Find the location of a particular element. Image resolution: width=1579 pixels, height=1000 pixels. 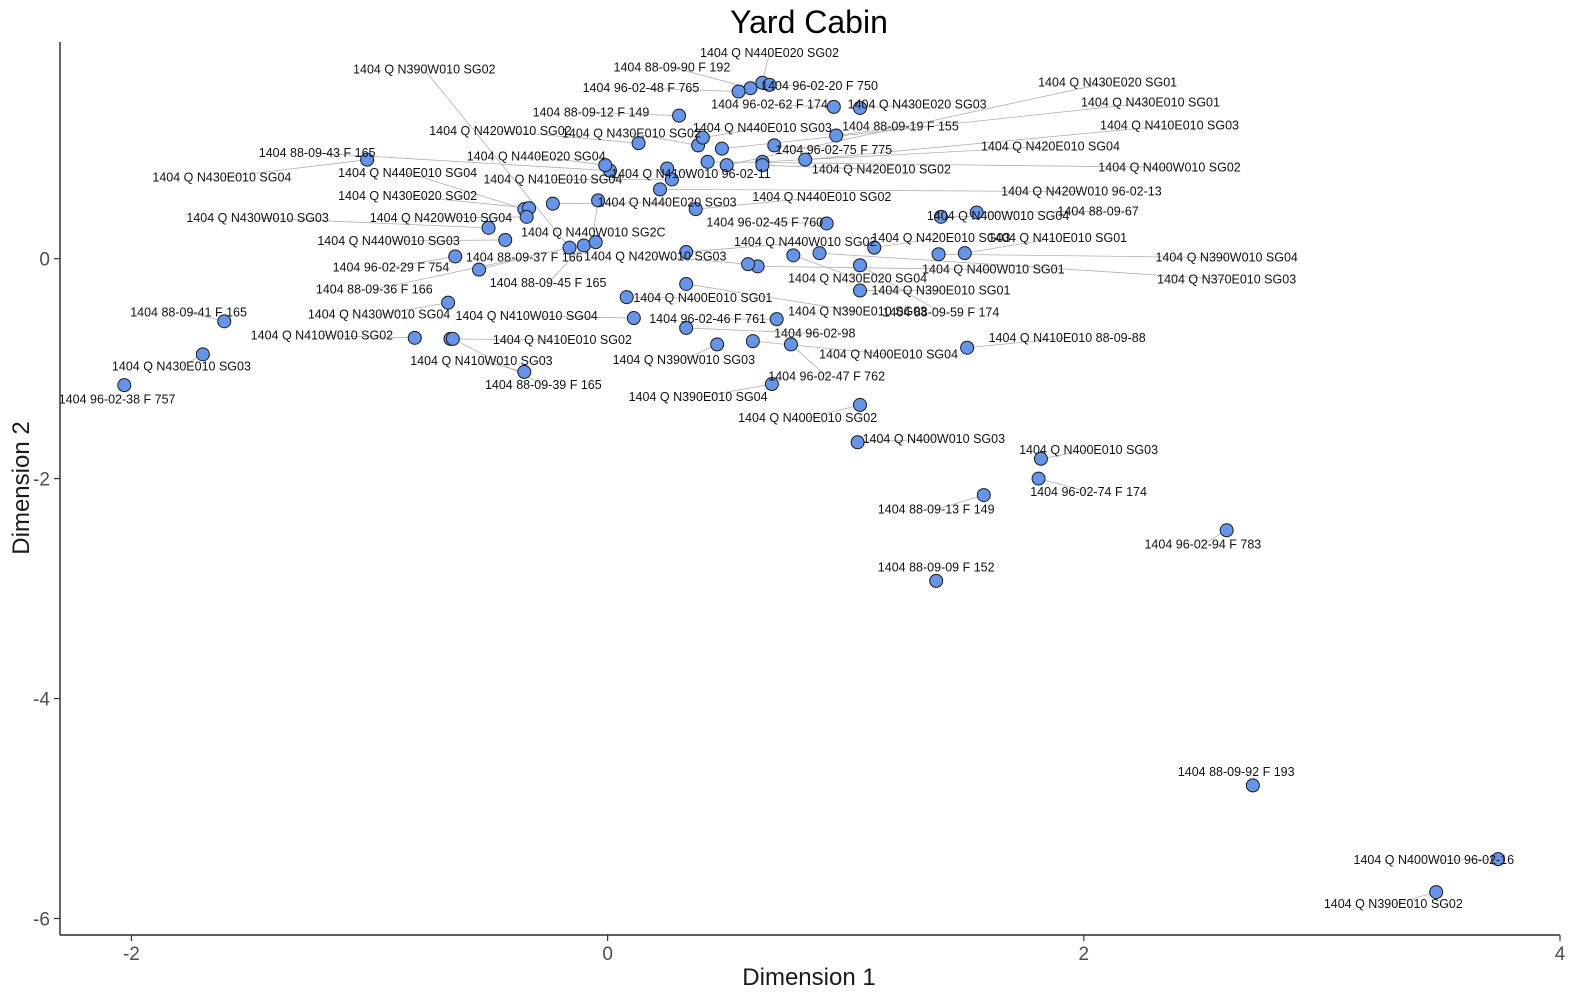

point-label: 1404 Q N430E010 SG03 is located at coordinates (181, 366).